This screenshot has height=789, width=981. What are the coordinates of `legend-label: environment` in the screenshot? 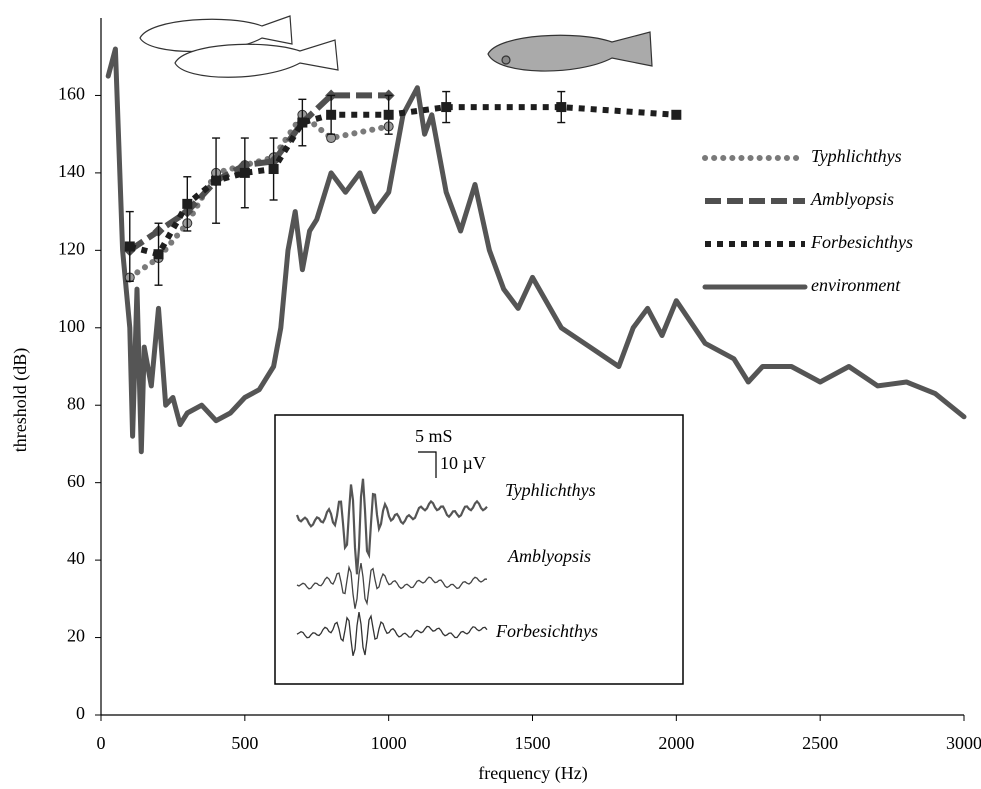 It's located at (856, 285).